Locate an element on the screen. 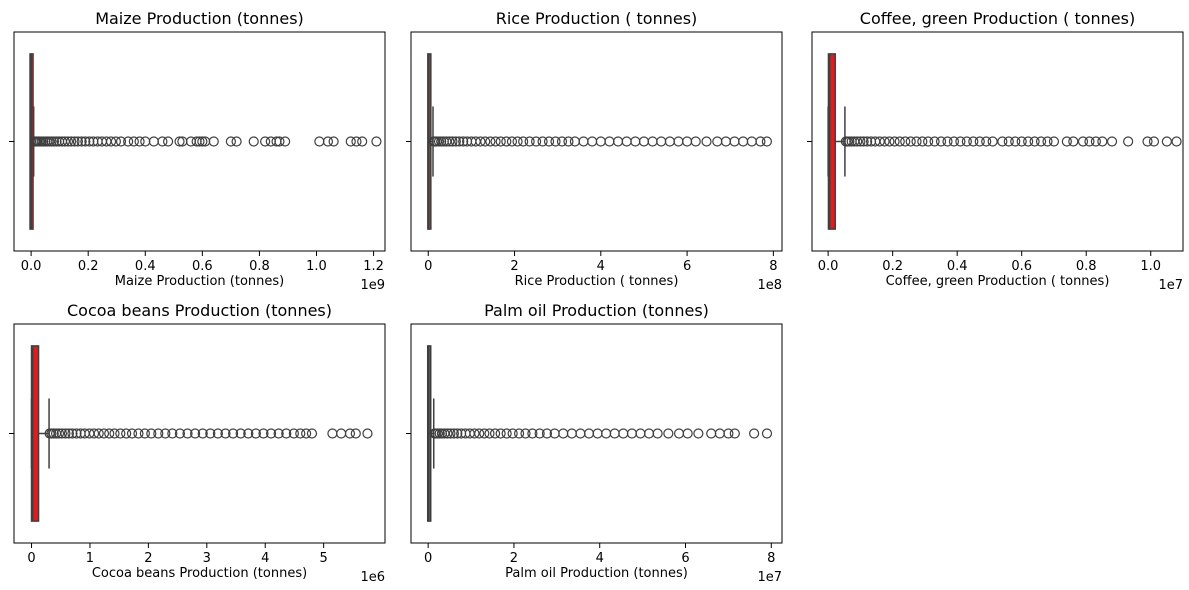 The image size is (1189, 590). x-tick-label: 4 is located at coordinates (600, 558).